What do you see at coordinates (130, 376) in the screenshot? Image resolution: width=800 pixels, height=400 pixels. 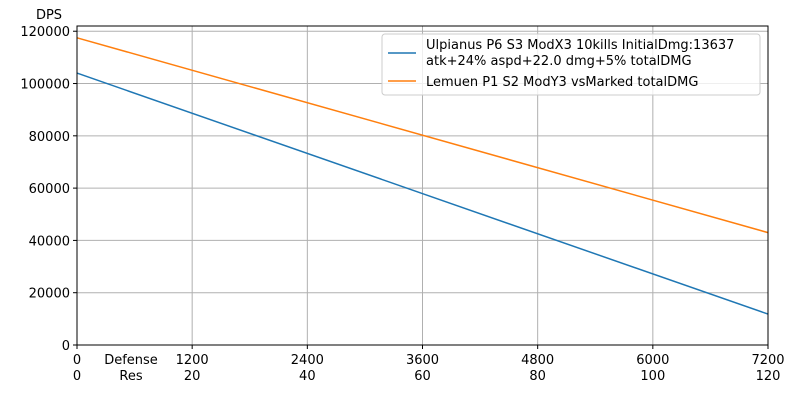 I see `x-axis-label-line-2: Res` at bounding box center [130, 376].